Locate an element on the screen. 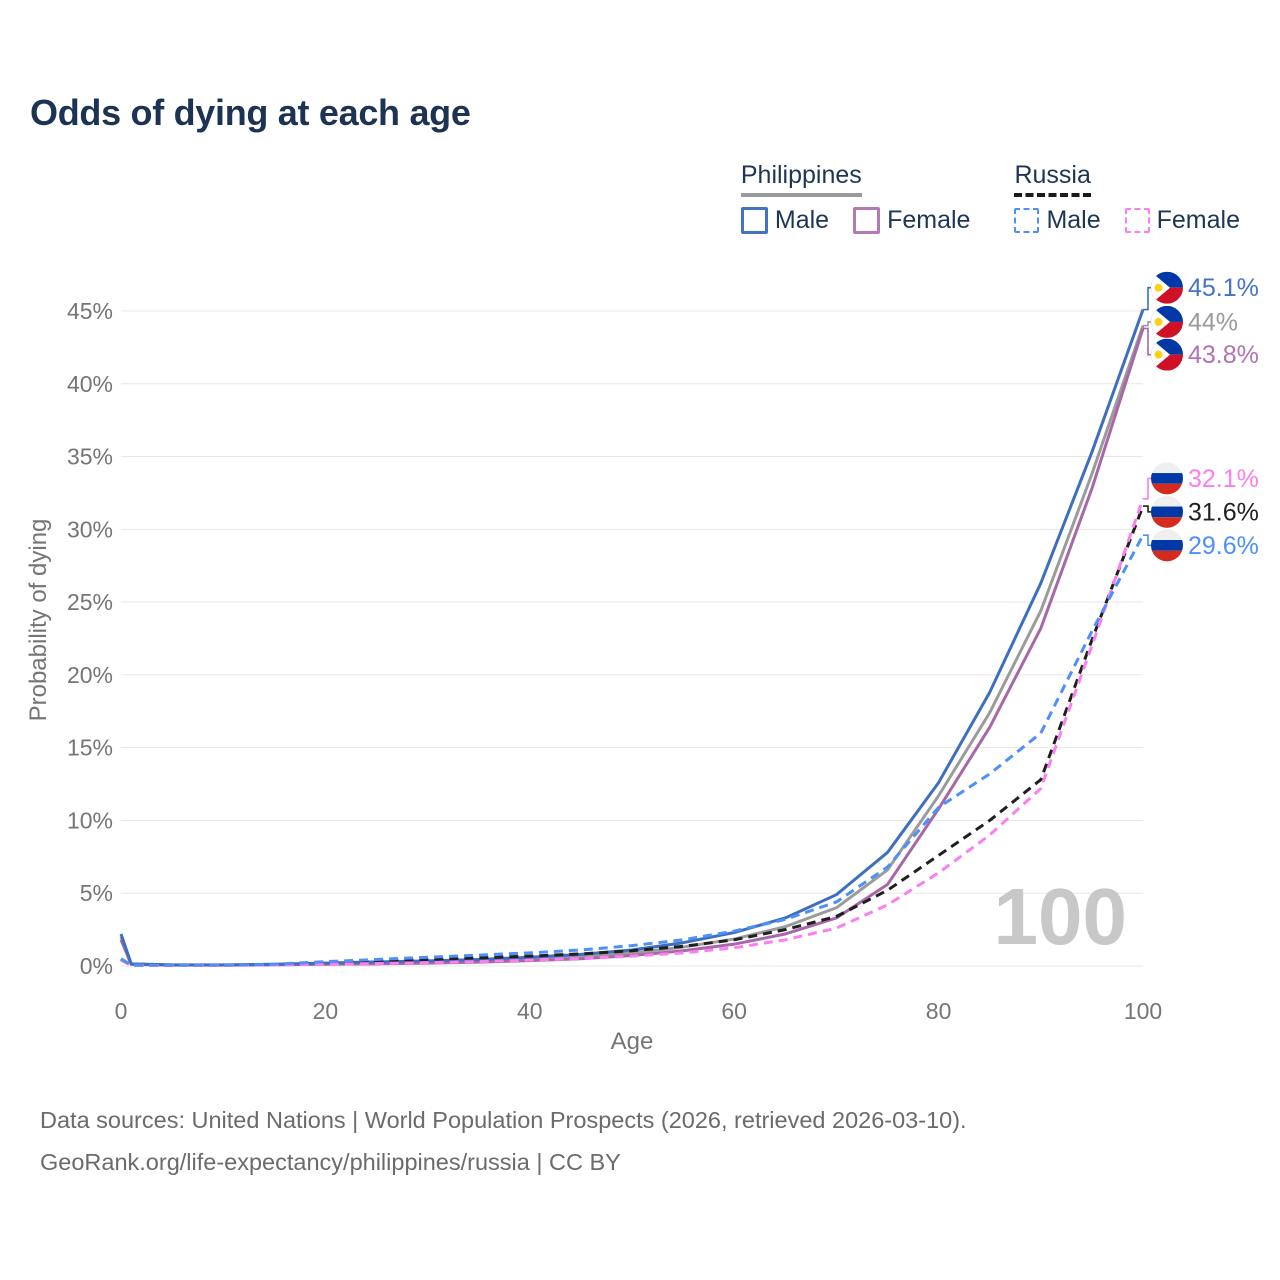  legend-item-philippines-female: Female is located at coordinates (911, 220).